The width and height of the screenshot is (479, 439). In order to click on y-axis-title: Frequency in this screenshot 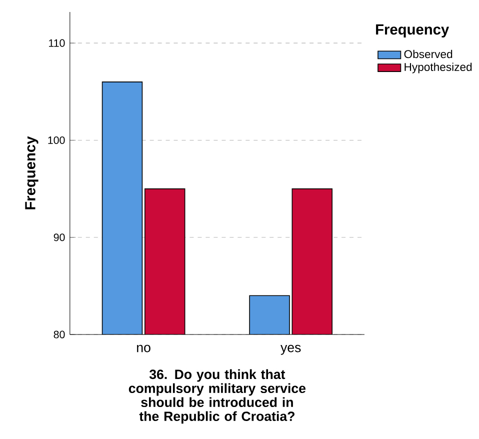, I will do `click(31, 173)`.